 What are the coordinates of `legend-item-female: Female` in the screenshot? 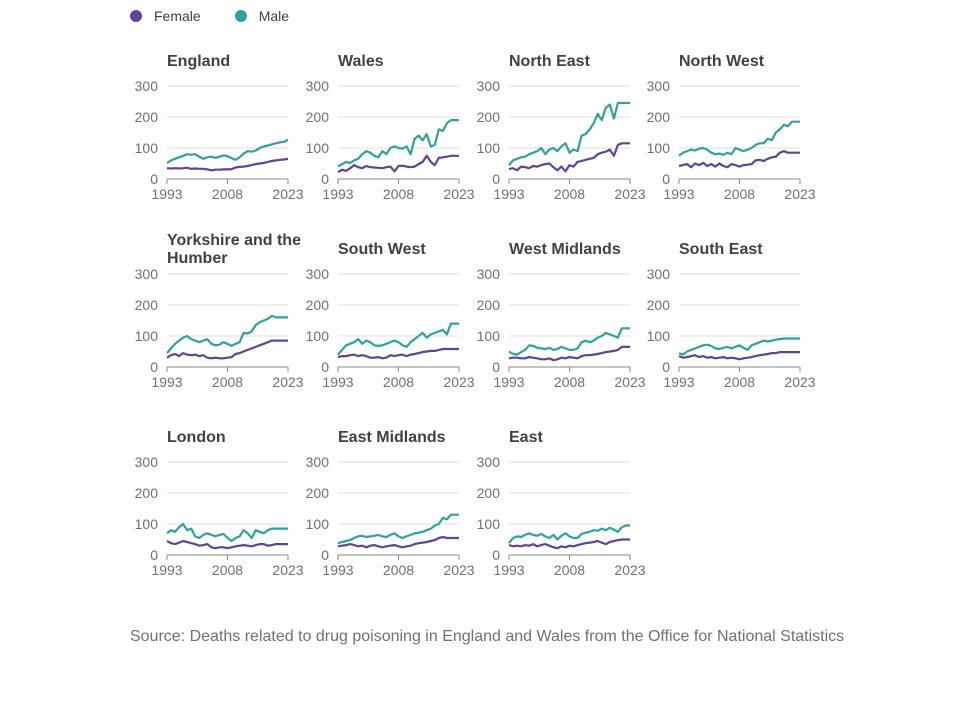 It's located at (165, 16).